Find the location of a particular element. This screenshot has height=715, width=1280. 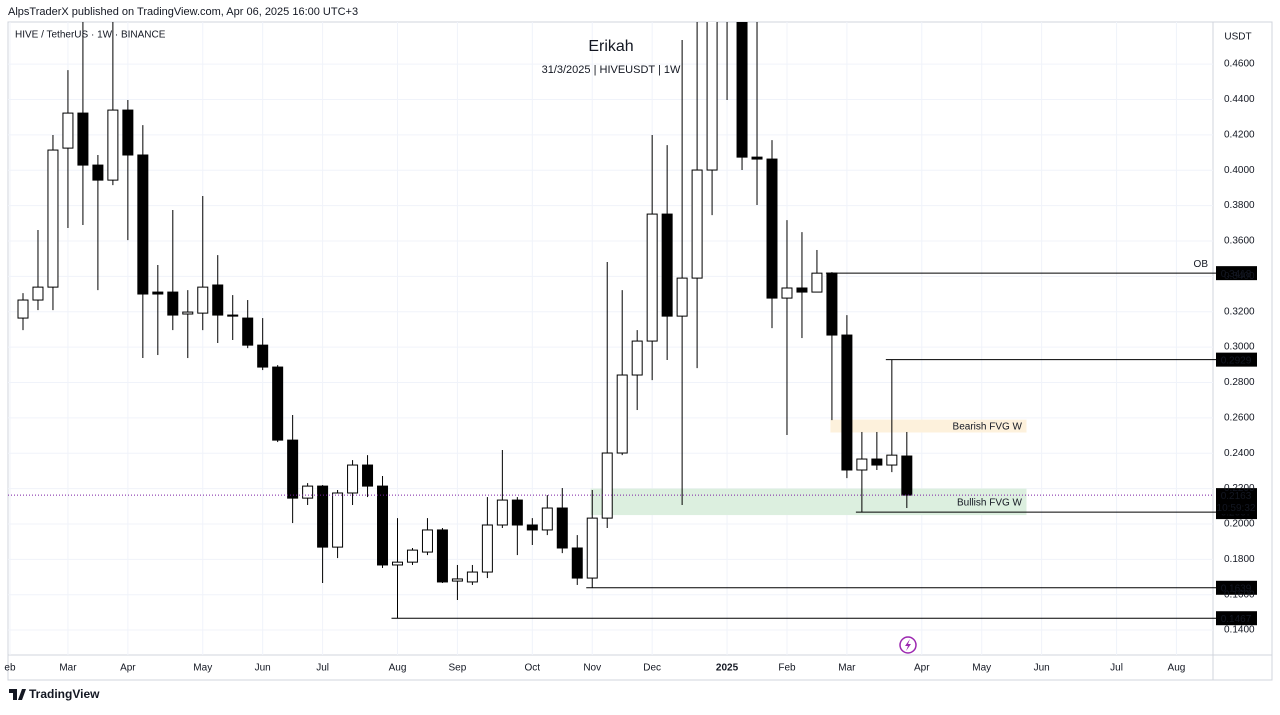

x-tick-label: 2025 is located at coordinates (727, 668).